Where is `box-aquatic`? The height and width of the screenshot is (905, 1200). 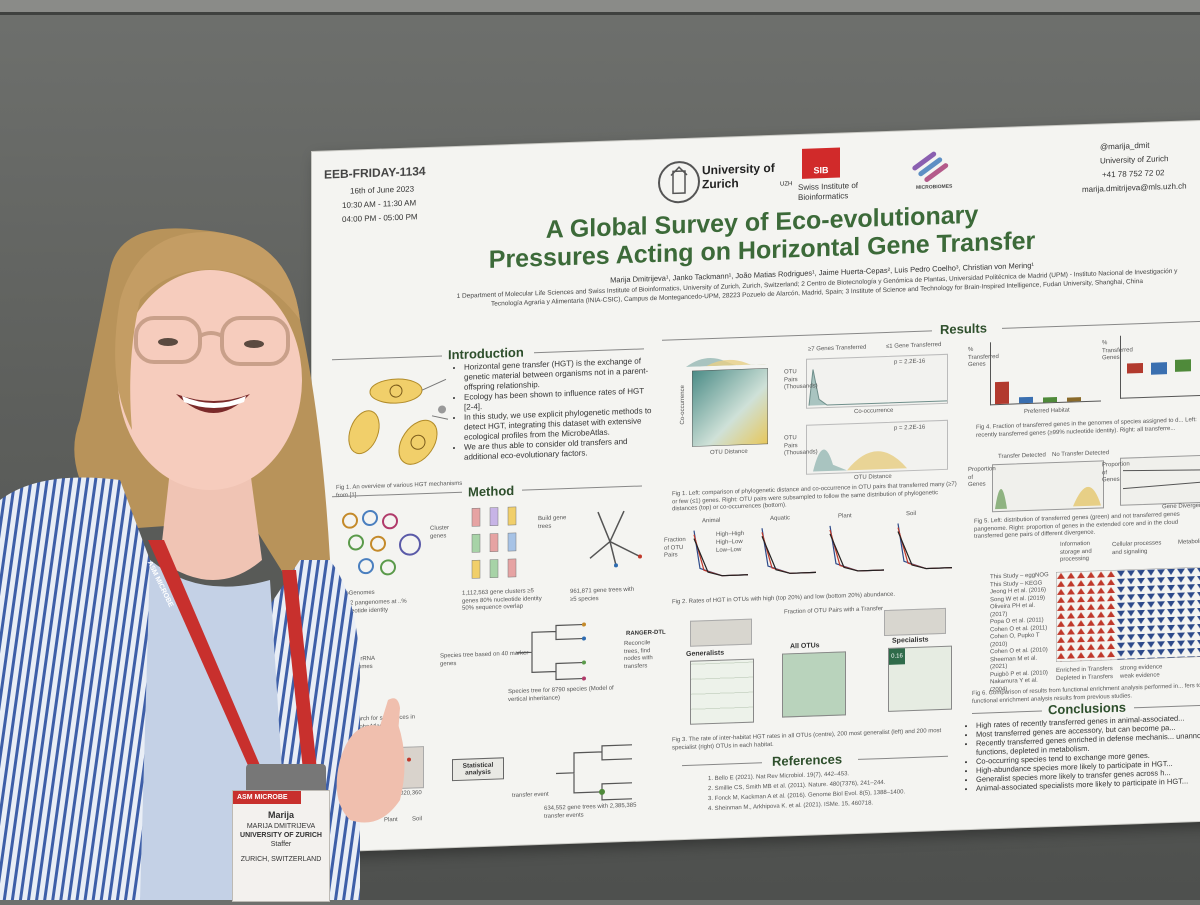
box-aquatic is located at coordinates (1159, 368).